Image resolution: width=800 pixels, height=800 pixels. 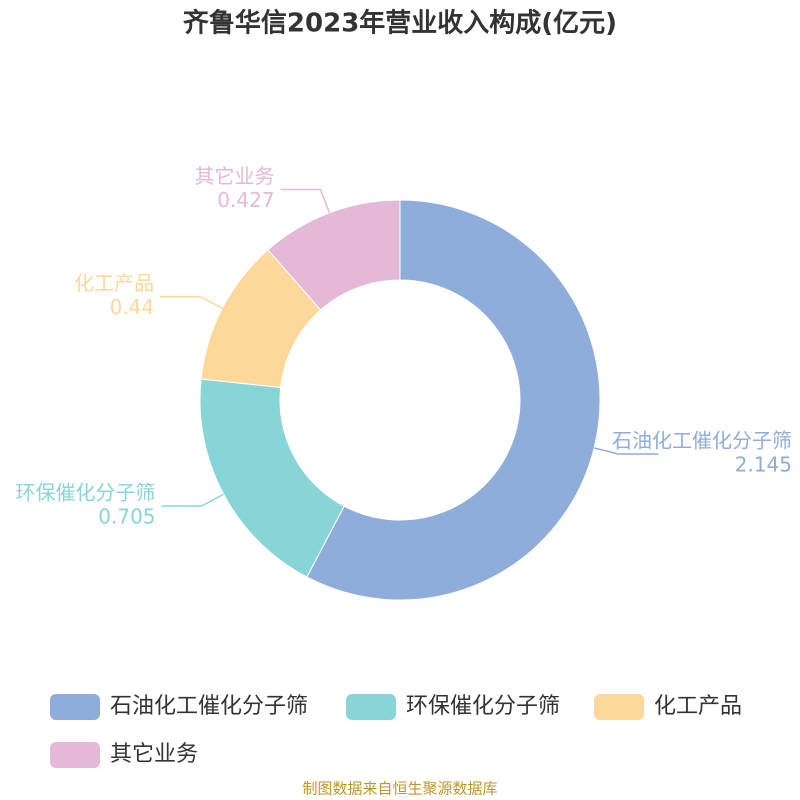 I want to click on legend-label: 其它业务, so click(x=154, y=754).